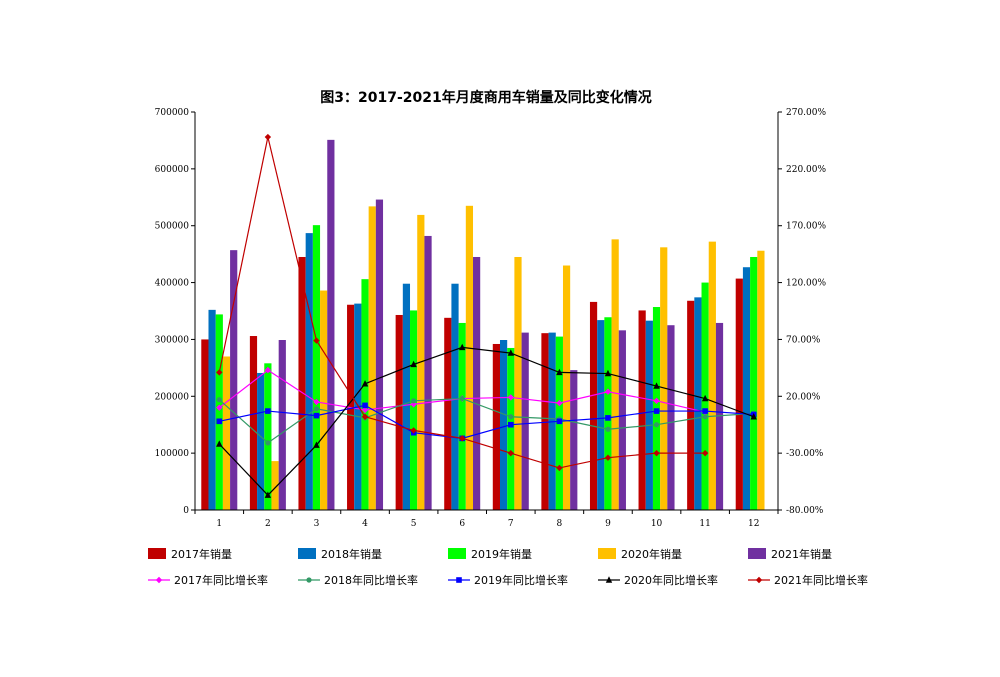  Describe the element at coordinates (201, 554) in the screenshot. I see `legend-label: 2017年销量` at that location.